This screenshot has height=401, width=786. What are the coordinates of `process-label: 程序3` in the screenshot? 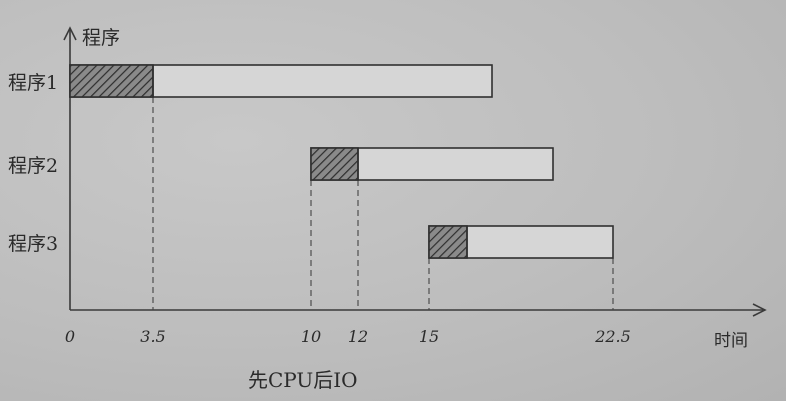 It's located at (33, 244).